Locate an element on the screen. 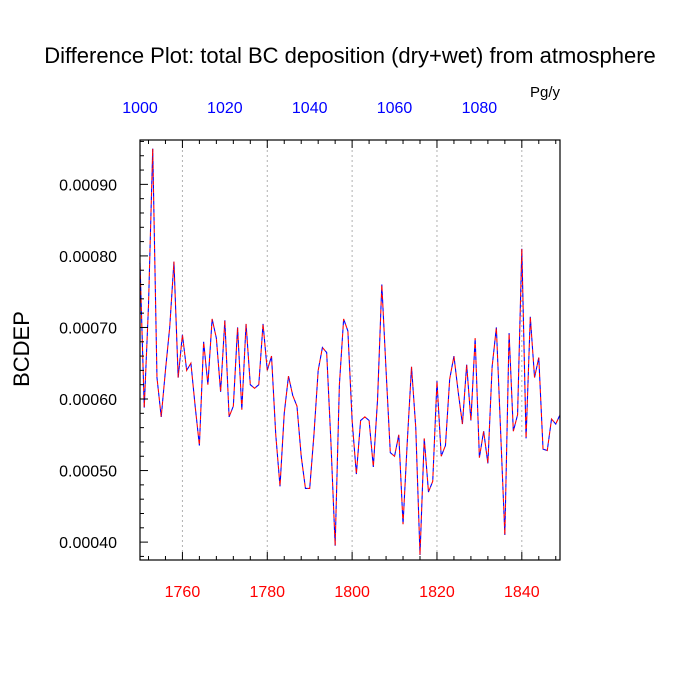 Image resolution: width=700 pixels, height=700 pixels. y-tick-label: 0.00080 is located at coordinates (88, 257).